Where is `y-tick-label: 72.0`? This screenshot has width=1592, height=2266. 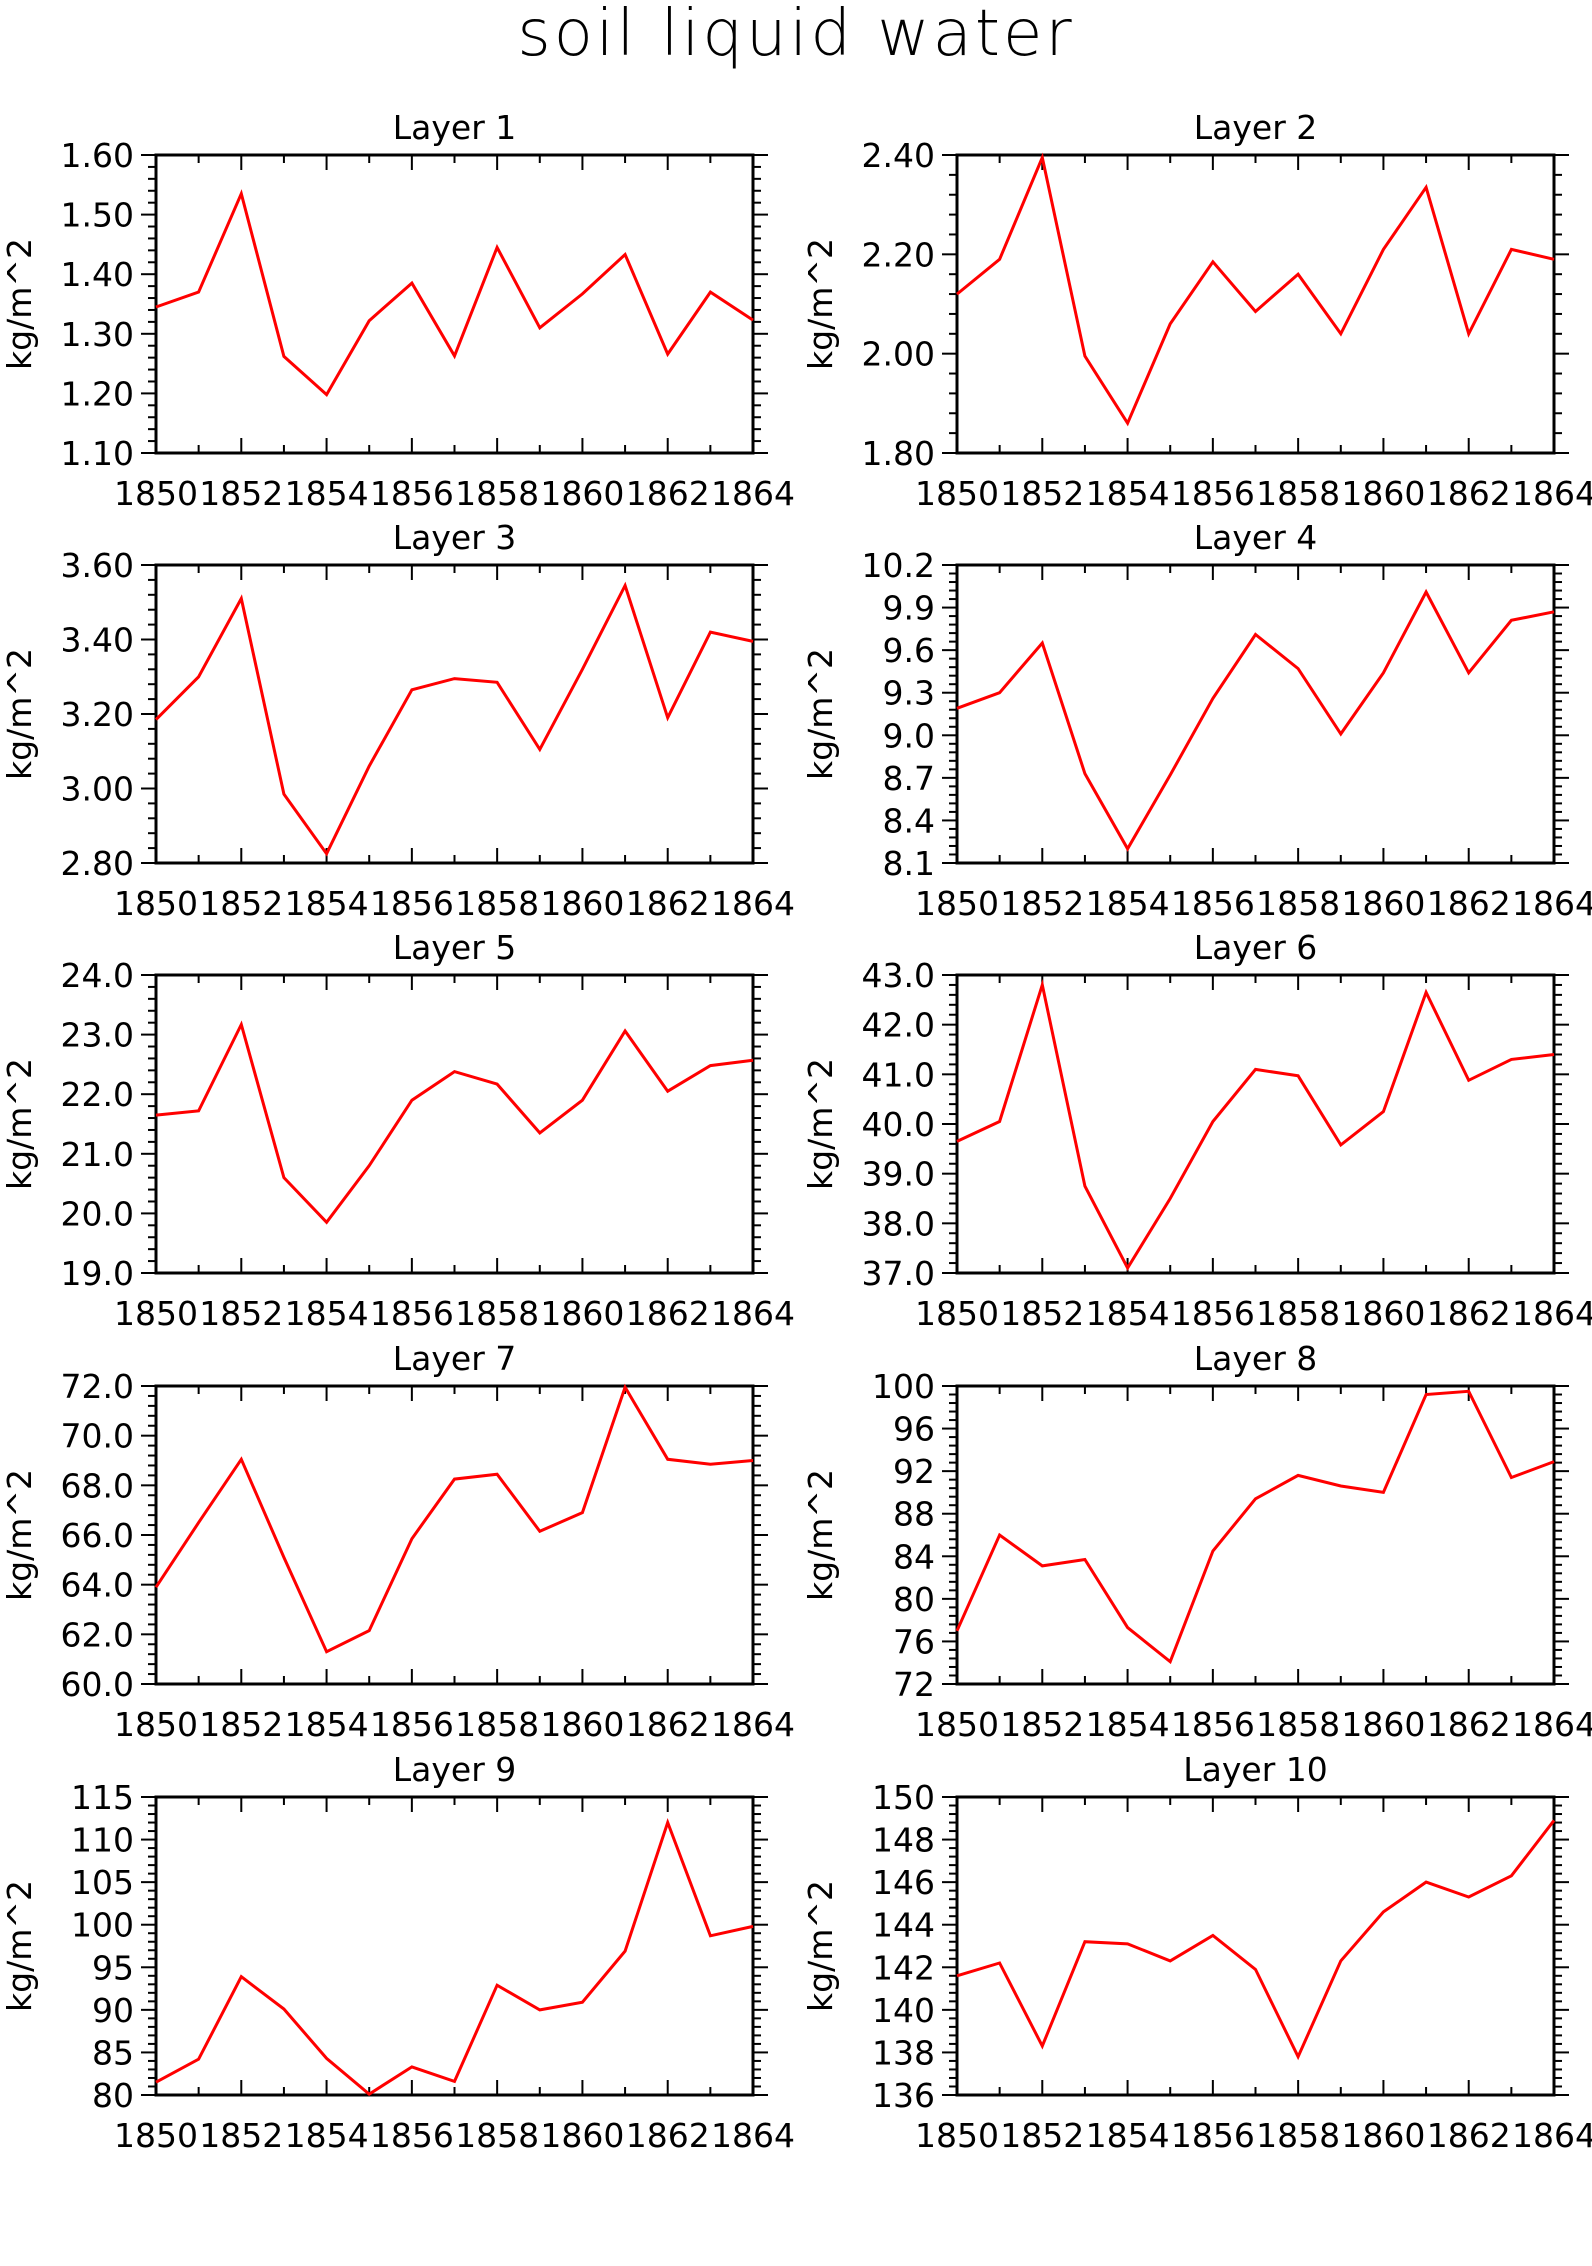
y-tick-label: 72.0 is located at coordinates (97, 1386).